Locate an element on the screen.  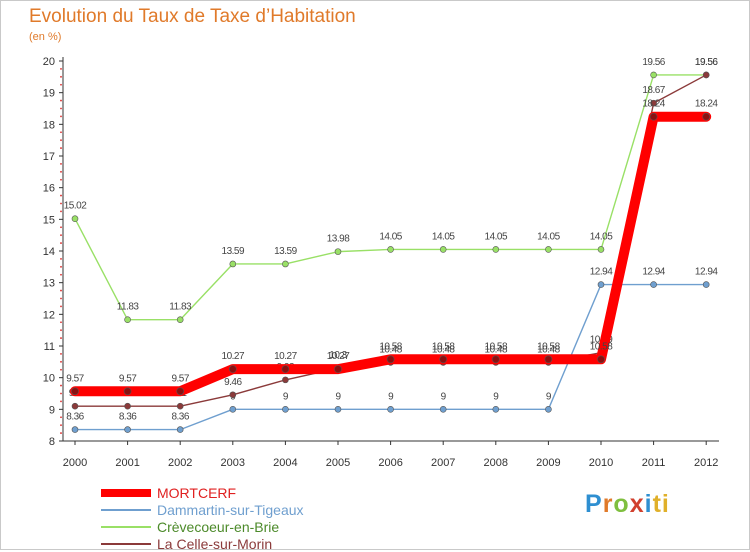
legend-label: MORTCERF is located at coordinates (197, 493).